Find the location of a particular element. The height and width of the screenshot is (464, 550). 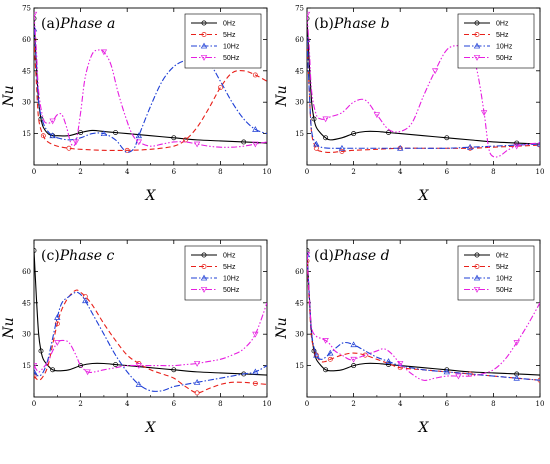

legend-label: 10Hz is located at coordinates (231, 279).